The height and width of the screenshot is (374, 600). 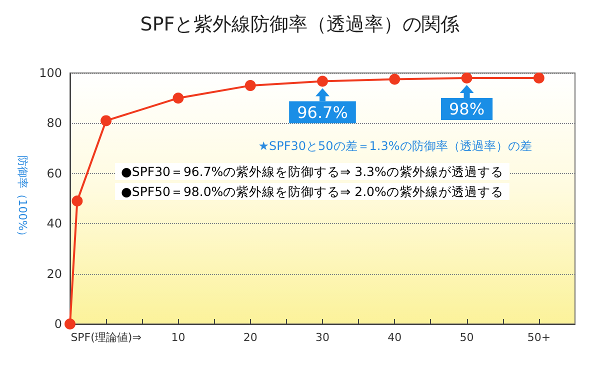 I want to click on annotation: ★SPF30と50の差＝1.3%の防御率（透過率）の差, so click(x=395, y=146).